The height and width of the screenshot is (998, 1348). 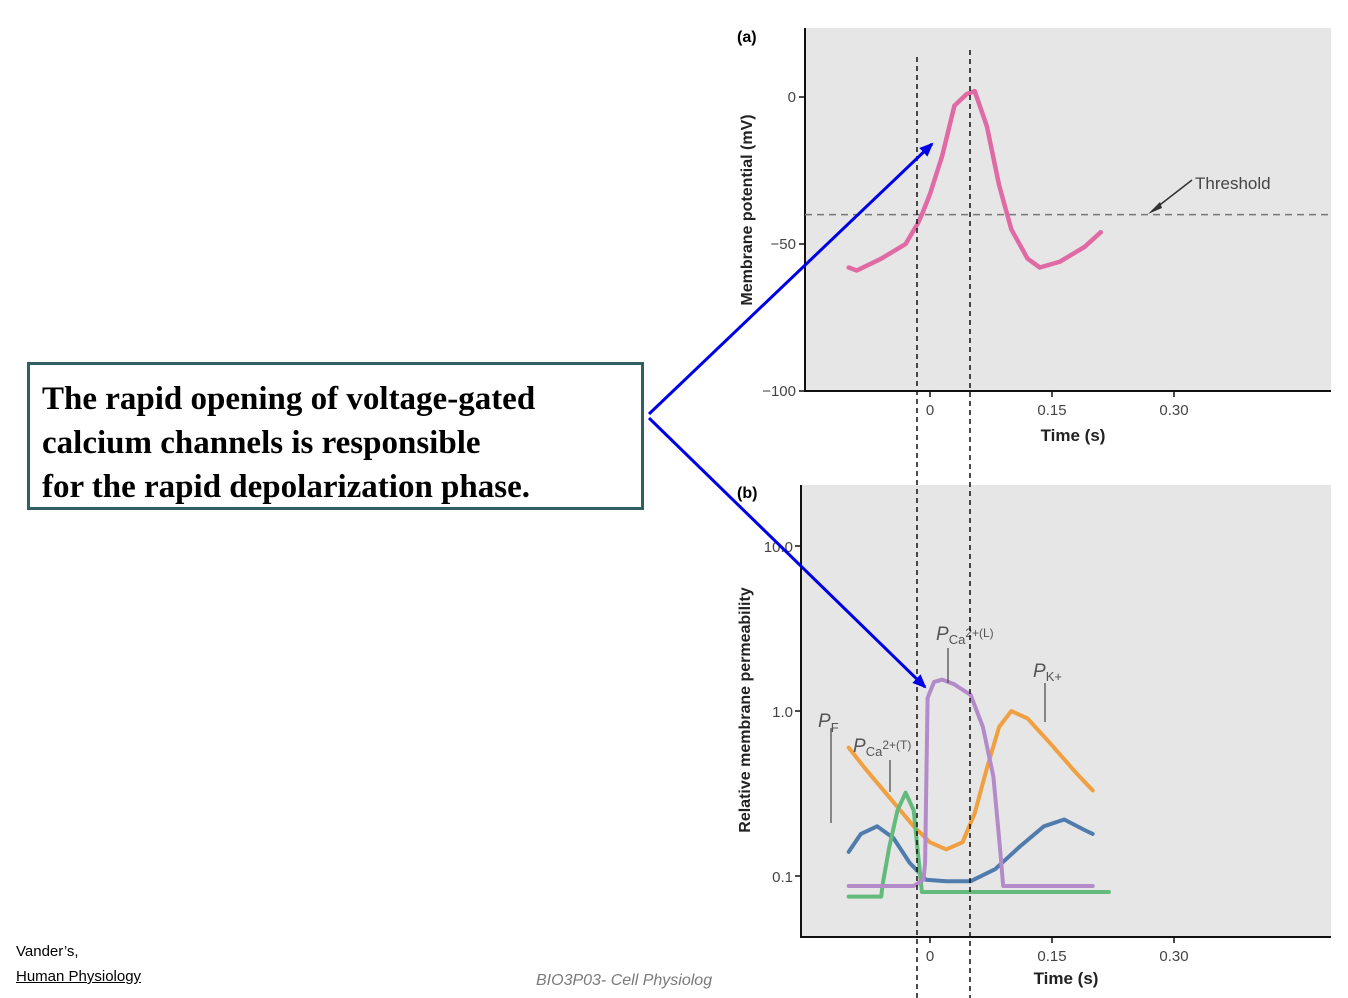 I want to click on panel-a-label: (a), so click(x=747, y=37).